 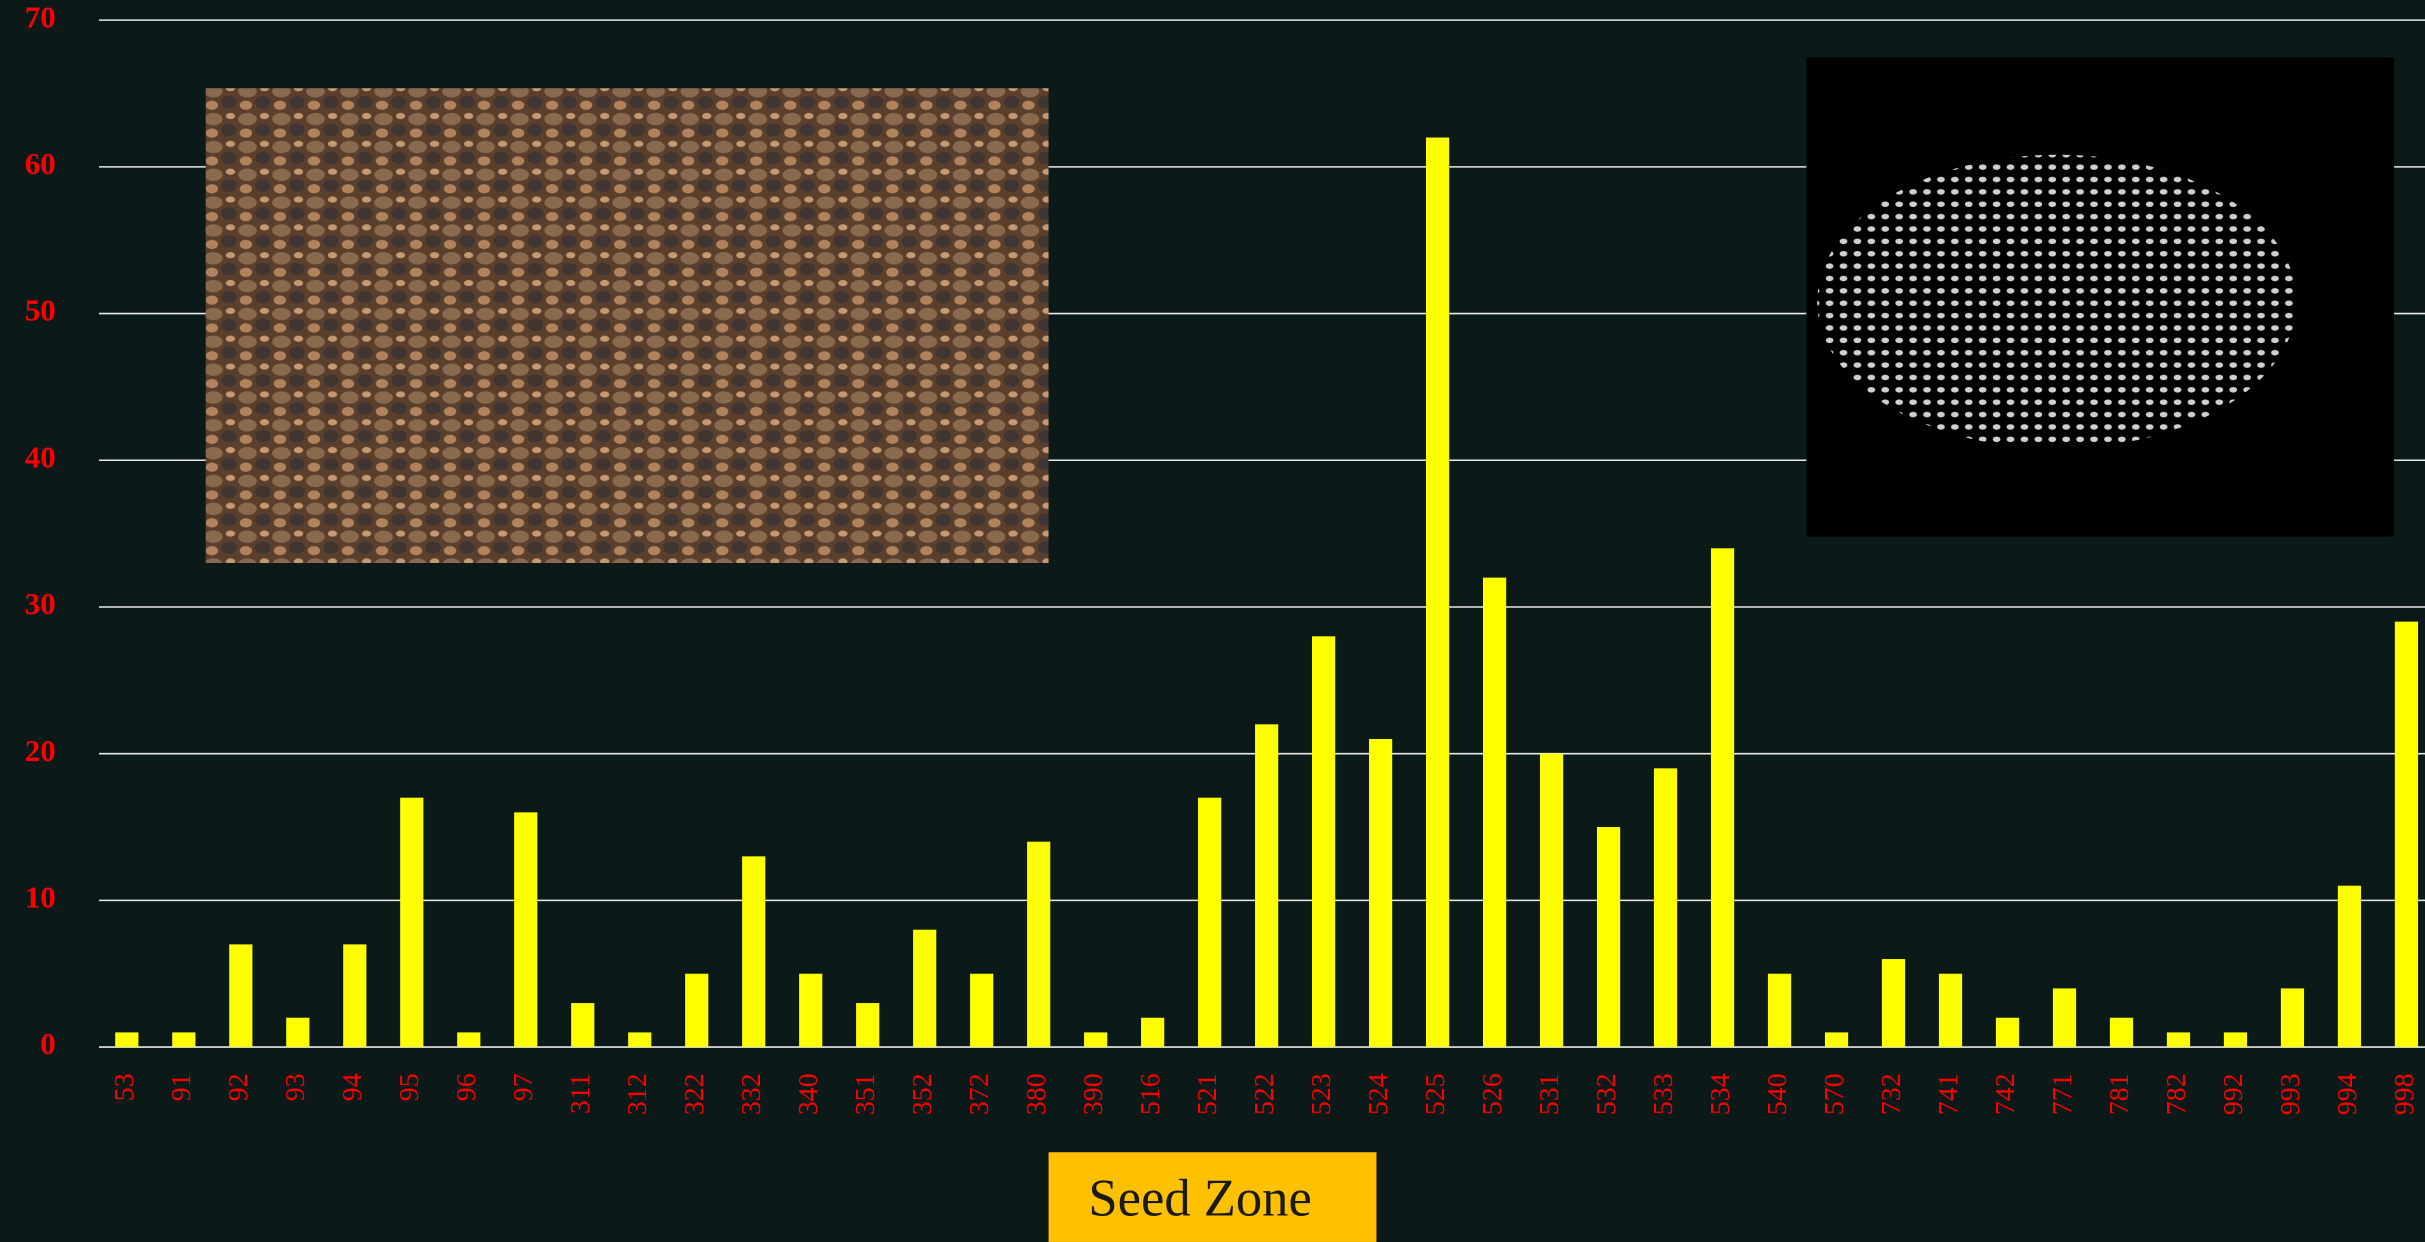 What do you see at coordinates (2347, 1094) in the screenshot?
I see `x-tick-label: 994` at bounding box center [2347, 1094].